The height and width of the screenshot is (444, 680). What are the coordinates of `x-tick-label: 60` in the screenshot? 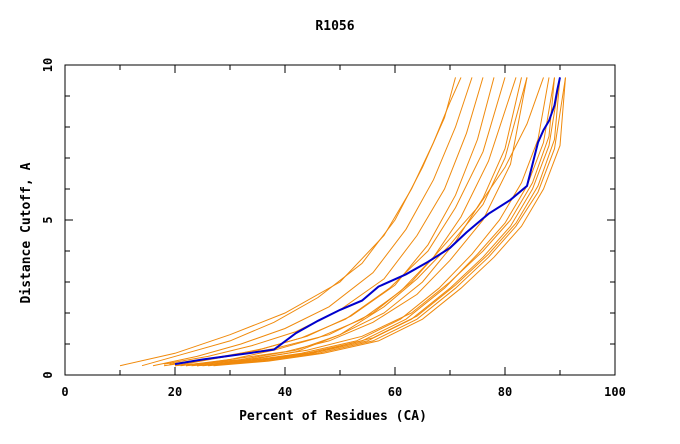 It's located at (395, 392).